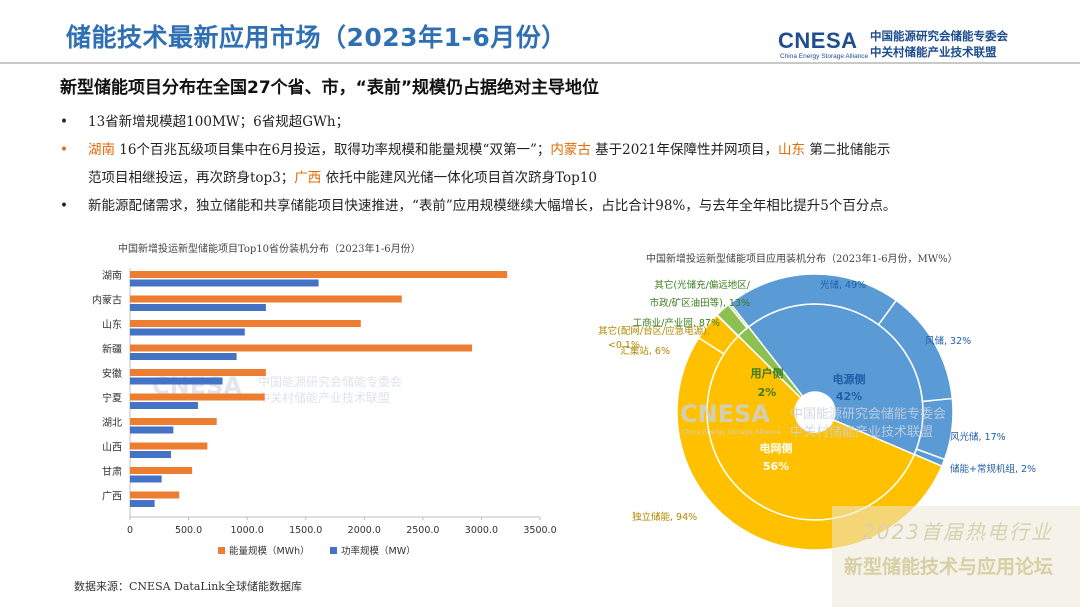 The image size is (1080, 607). What do you see at coordinates (219, 122) in the screenshot?
I see `bullet-text: 13省新增规模超100MW；6省规超GWh；` at bounding box center [219, 122].